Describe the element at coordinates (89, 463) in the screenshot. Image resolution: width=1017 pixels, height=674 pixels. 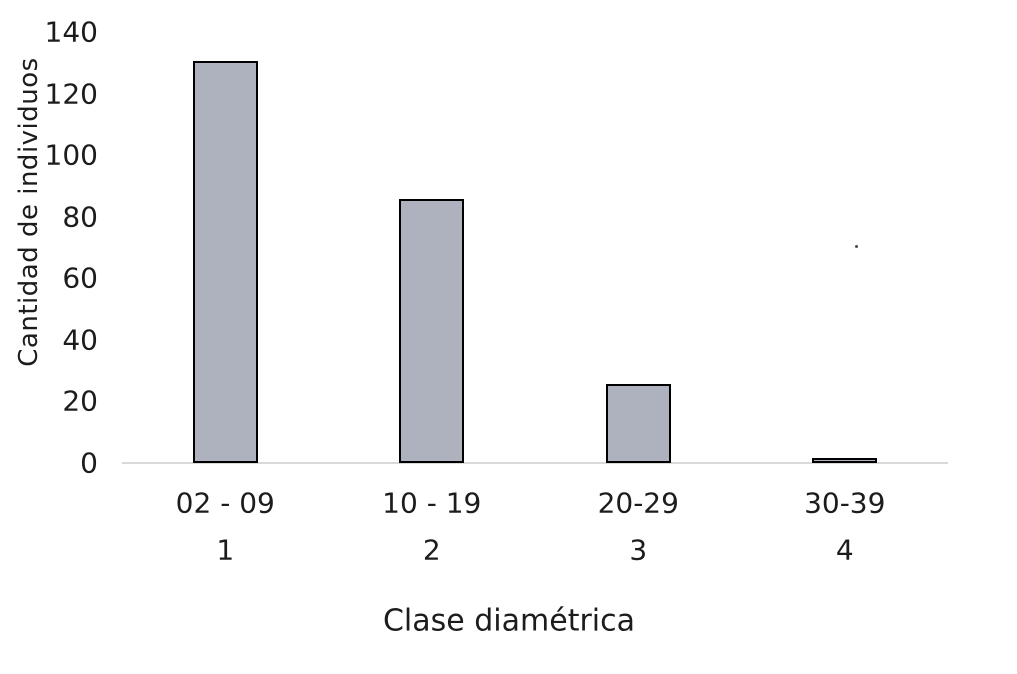
I see `y-tick-label: 0` at that location.